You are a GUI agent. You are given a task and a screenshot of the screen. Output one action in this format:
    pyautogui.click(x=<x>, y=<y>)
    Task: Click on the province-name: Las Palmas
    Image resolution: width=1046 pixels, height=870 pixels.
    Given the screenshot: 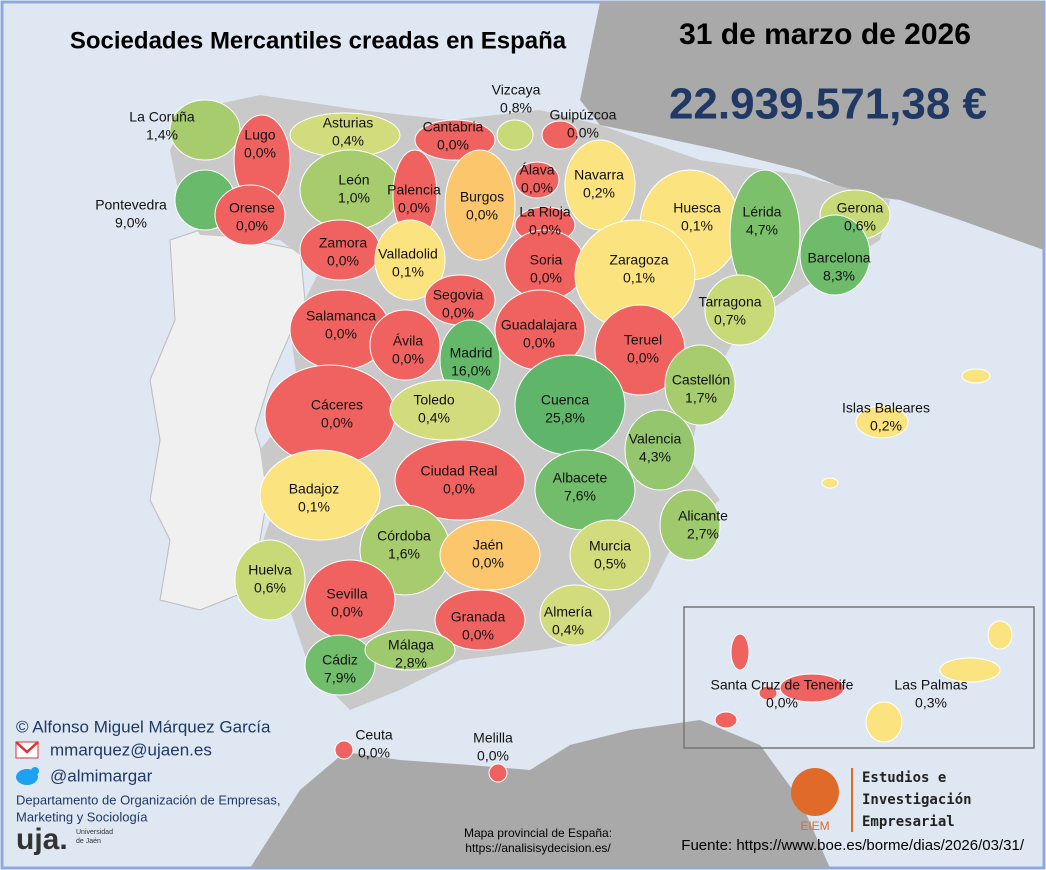 What is the action you would take?
    pyautogui.click(x=930, y=685)
    